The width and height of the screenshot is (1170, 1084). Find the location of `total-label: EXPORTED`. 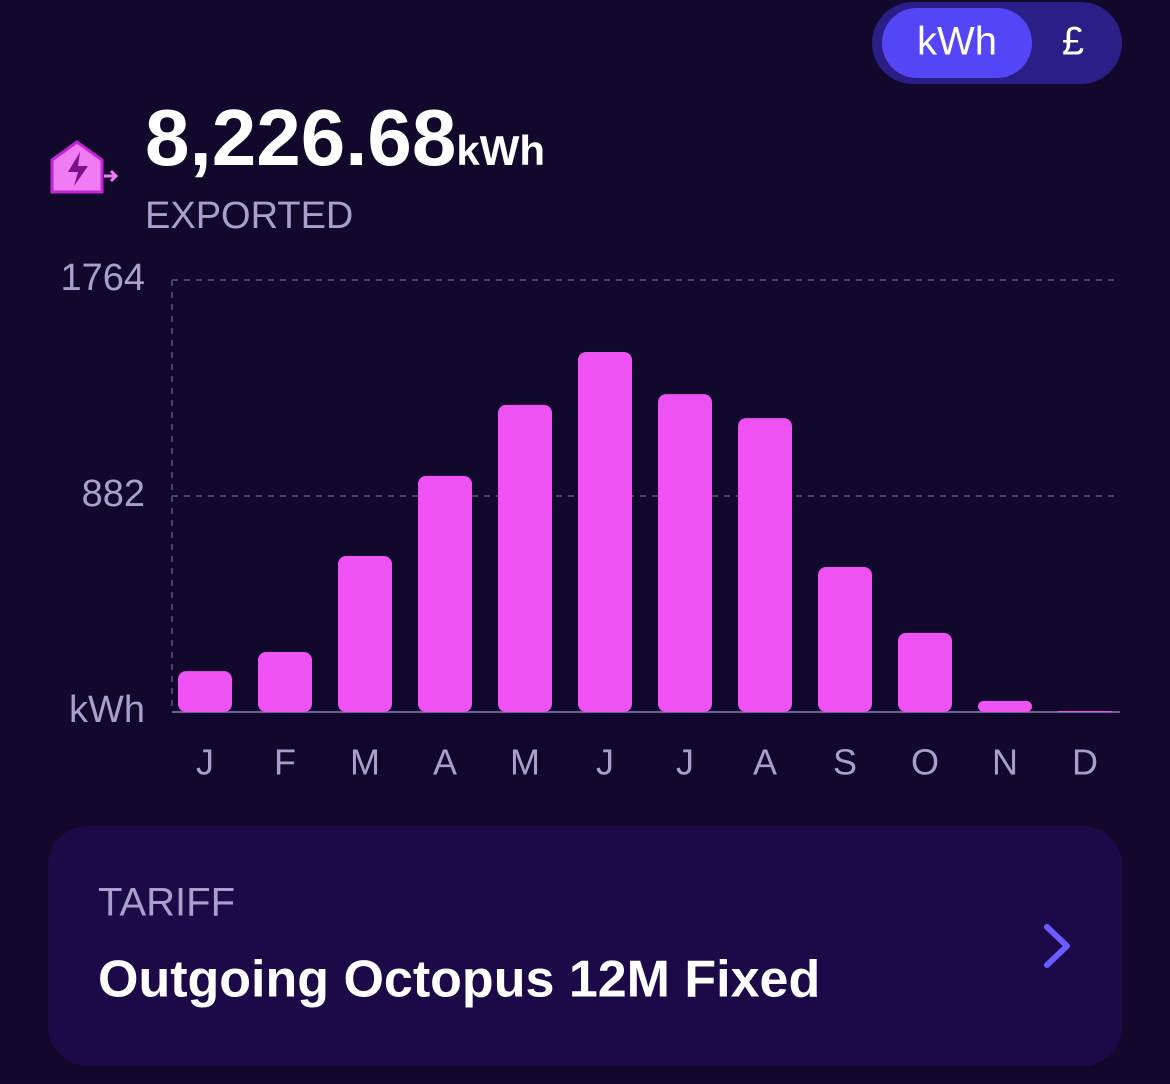

total-label: EXPORTED is located at coordinates (249, 216).